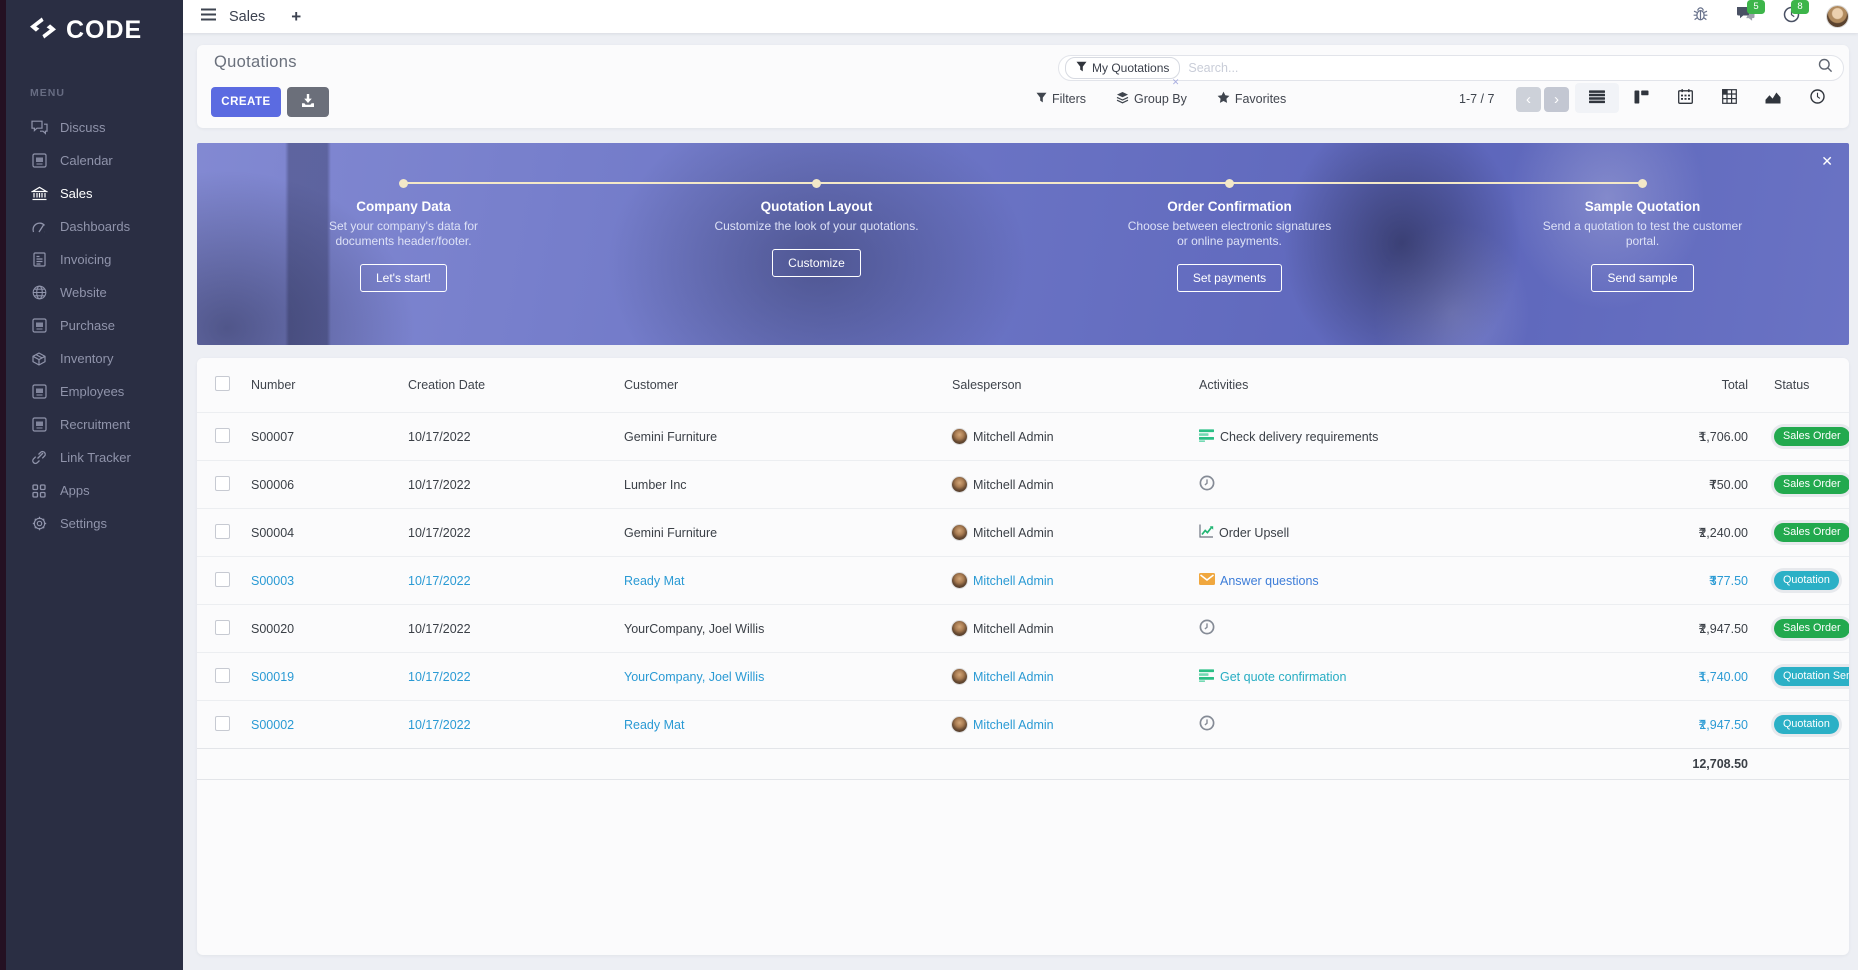 The width and height of the screenshot is (1858, 970). What do you see at coordinates (222, 383) in the screenshot?
I see `select-all-checkbox` at bounding box center [222, 383].